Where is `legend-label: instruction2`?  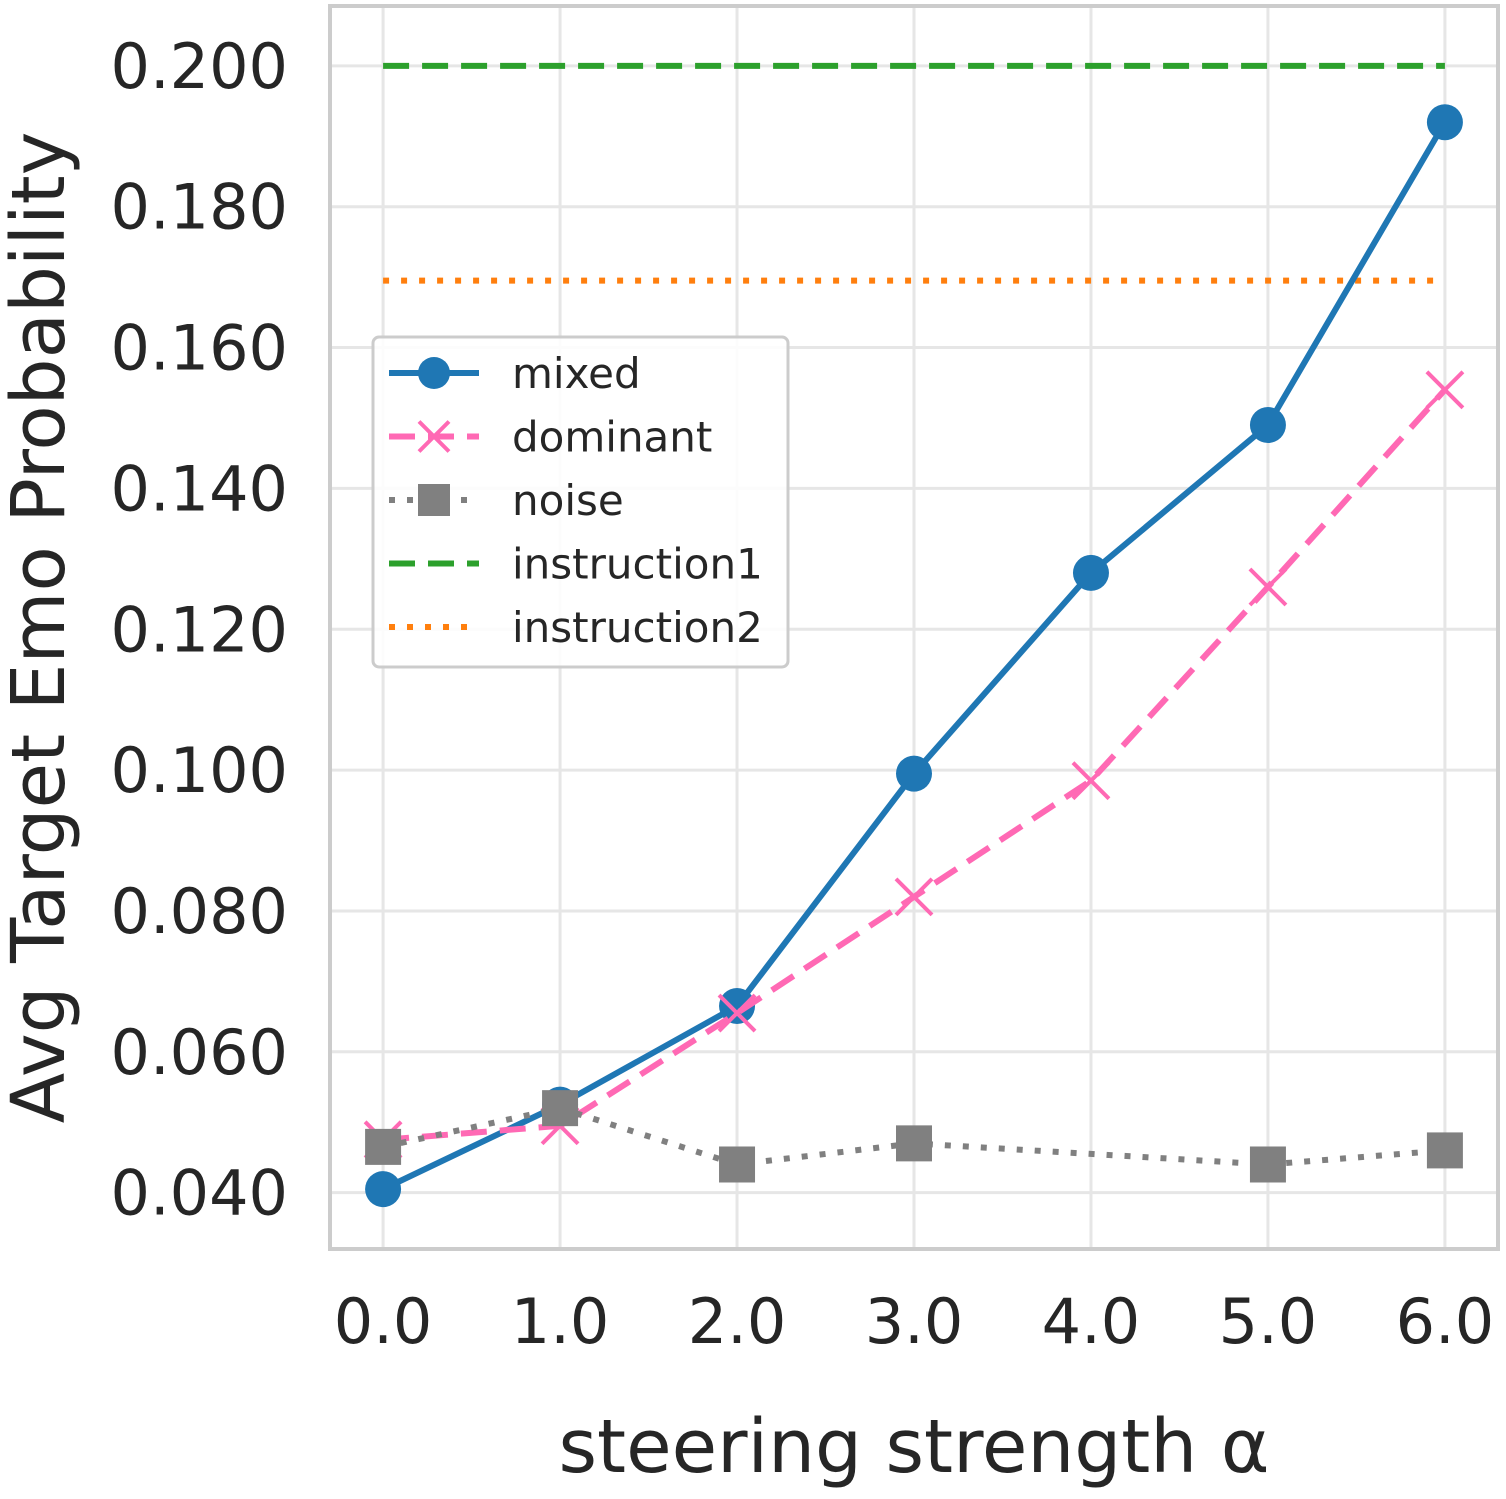 legend-label: instruction2 is located at coordinates (637, 627).